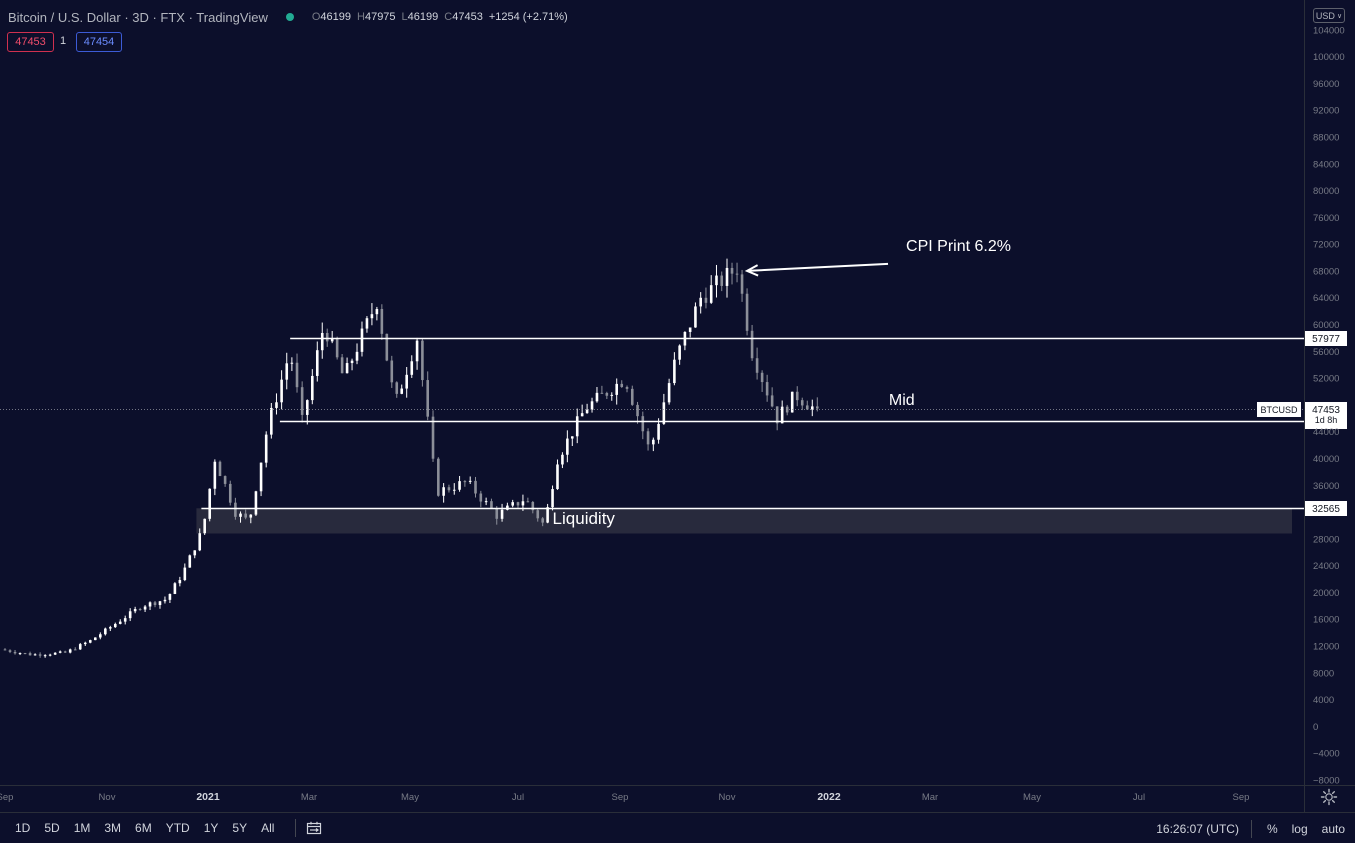 This screenshot has height=843, width=1355. What do you see at coordinates (52, 828) in the screenshot?
I see `range-button-5d: 5D` at bounding box center [52, 828].